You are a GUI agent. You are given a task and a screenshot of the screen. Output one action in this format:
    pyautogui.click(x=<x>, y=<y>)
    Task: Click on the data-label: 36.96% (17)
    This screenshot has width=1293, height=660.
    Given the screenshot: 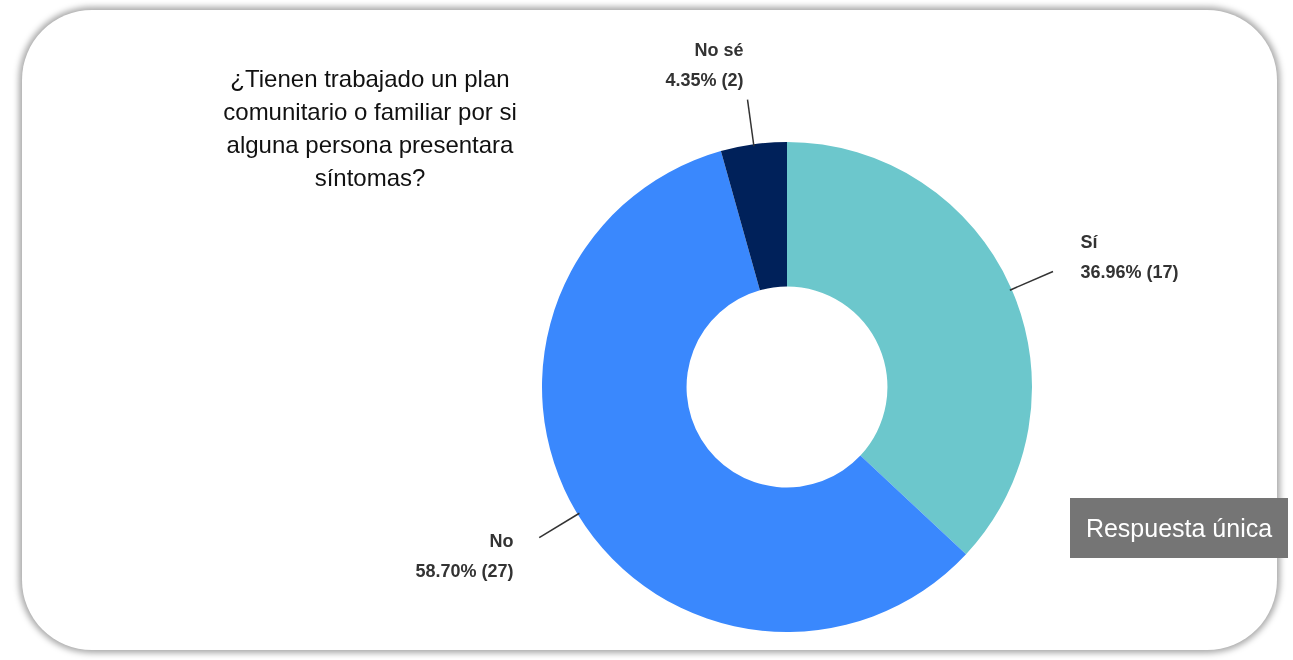 What is the action you would take?
    pyautogui.click(x=1129, y=272)
    